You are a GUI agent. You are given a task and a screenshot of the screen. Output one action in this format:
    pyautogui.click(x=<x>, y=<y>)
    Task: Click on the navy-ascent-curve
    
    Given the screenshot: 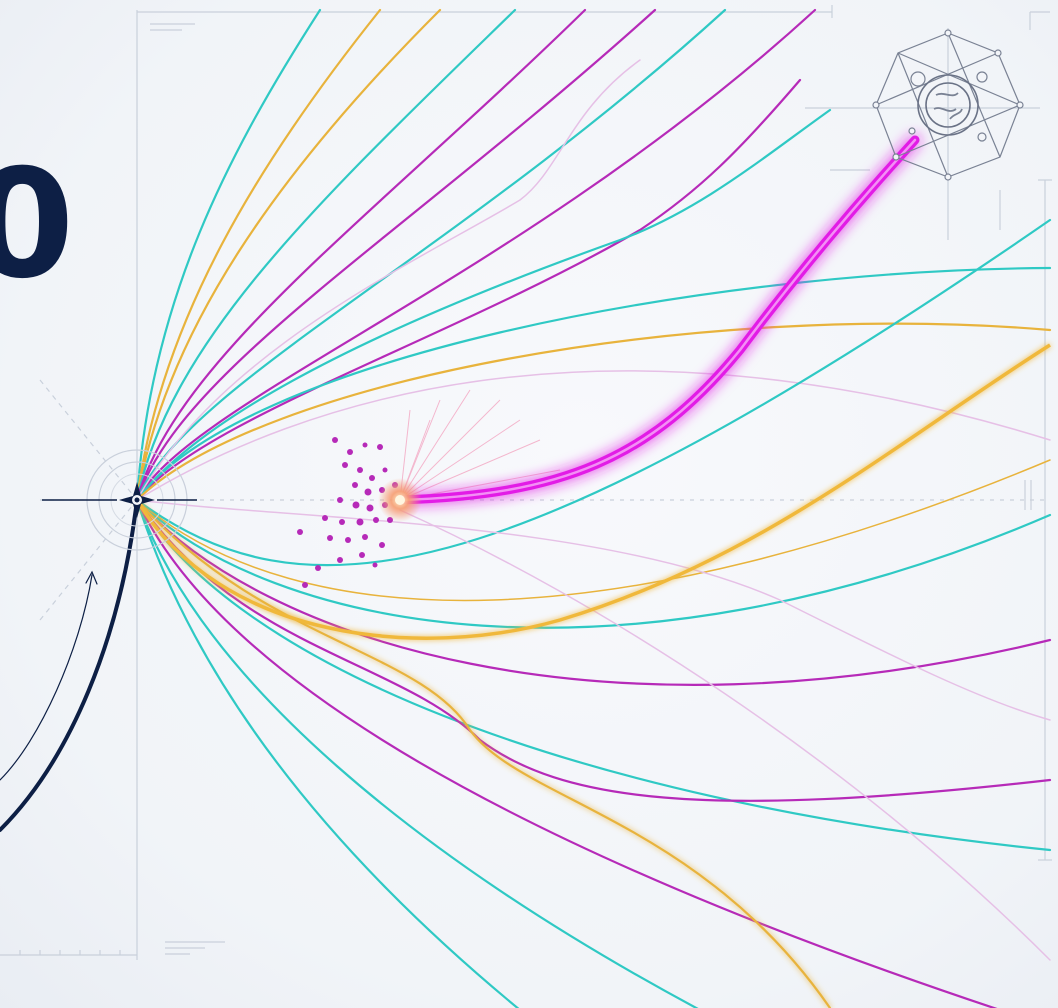 What is the action you would take?
    pyautogui.click(x=69, y=665)
    